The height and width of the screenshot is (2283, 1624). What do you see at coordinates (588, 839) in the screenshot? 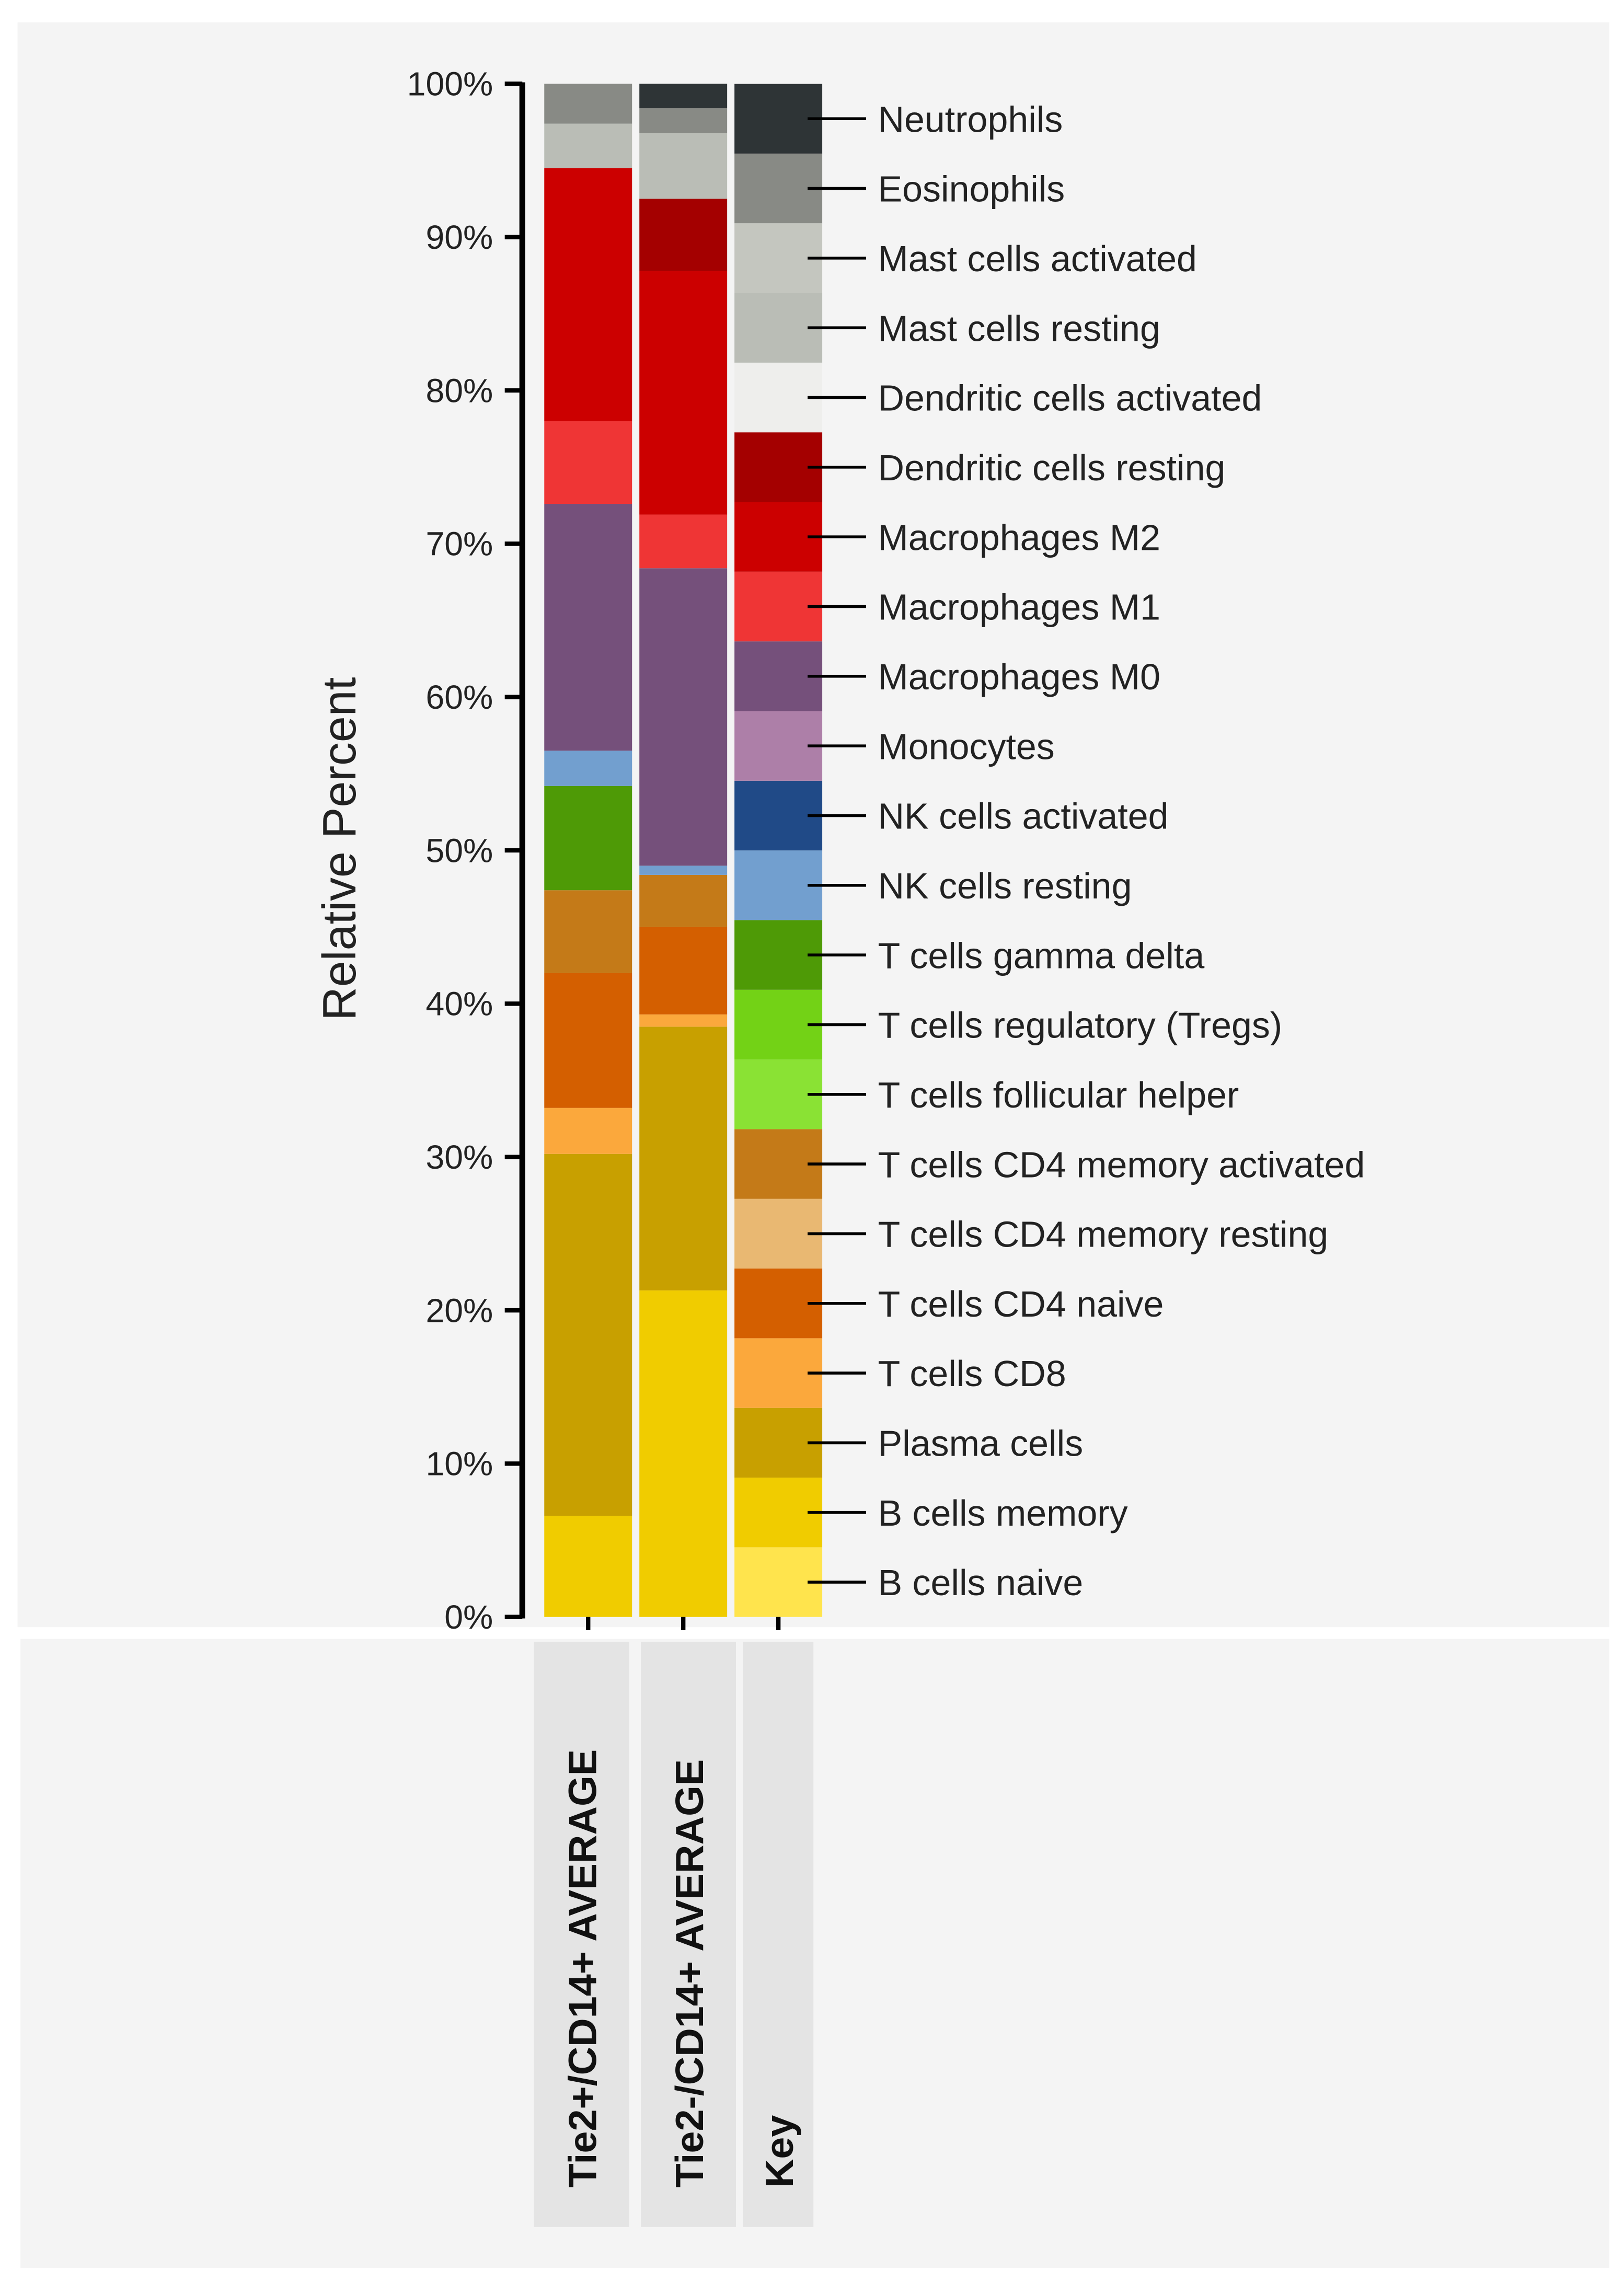
I see `bar-segment-t-cells-gamma-delta` at bounding box center [588, 839].